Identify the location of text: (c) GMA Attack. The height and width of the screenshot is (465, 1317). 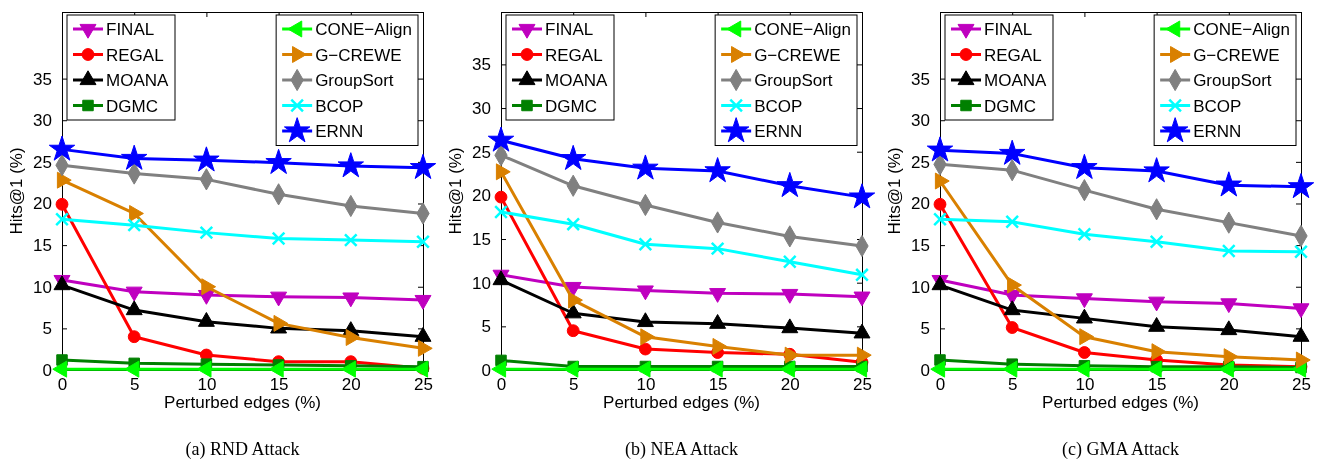
(1120, 449).